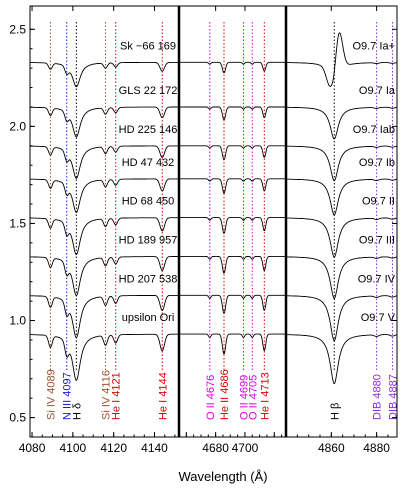  Describe the element at coordinates (107, 395) in the screenshot. I see `line-label: Si IV 4116` at that location.